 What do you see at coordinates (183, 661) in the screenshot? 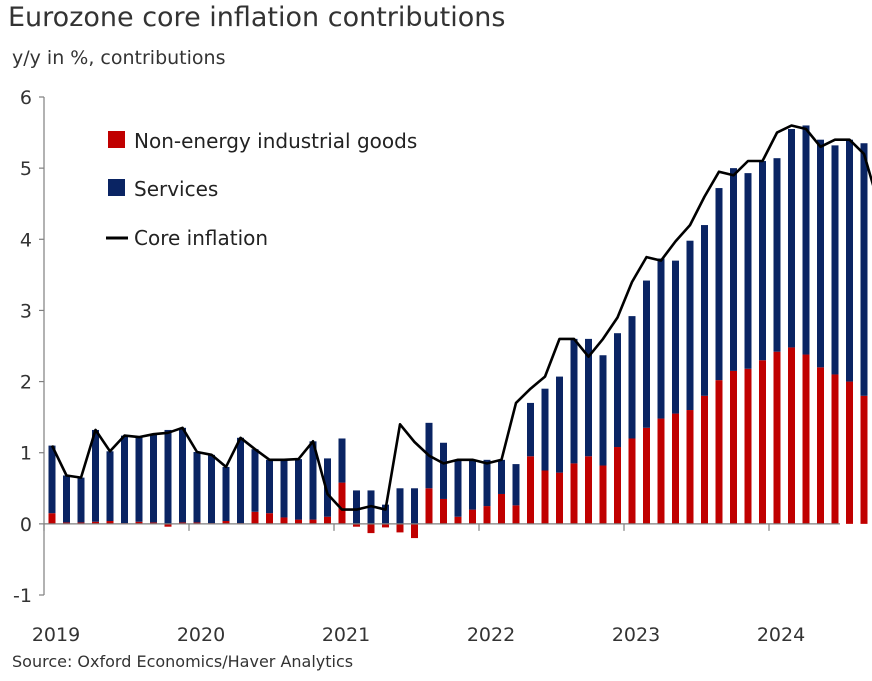
I see `source-note: Source: Oxford Economics/Haver Analytics` at bounding box center [183, 661].